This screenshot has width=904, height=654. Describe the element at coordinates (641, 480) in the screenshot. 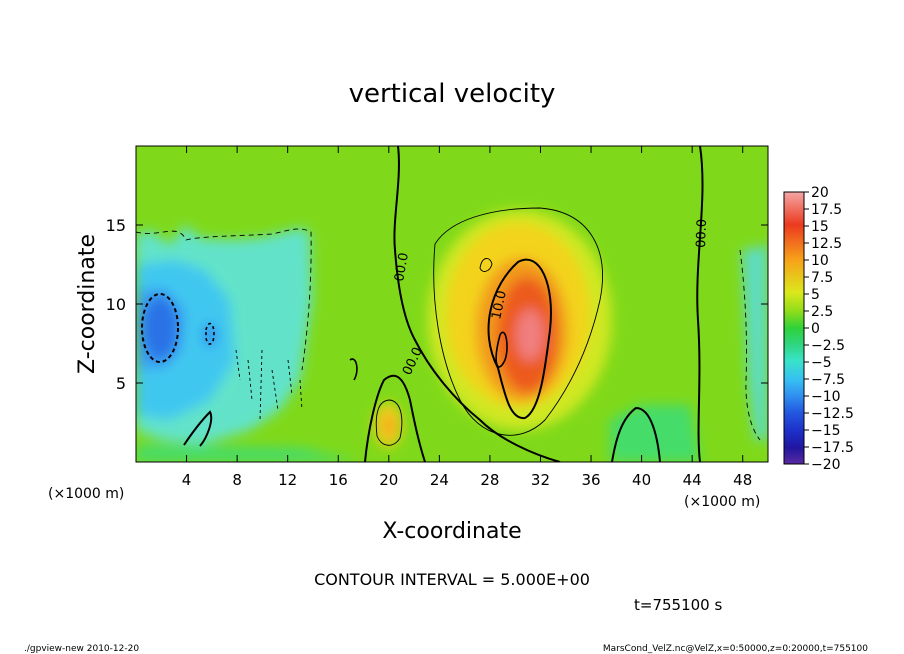

I see `x-tick-label: 40` at that location.